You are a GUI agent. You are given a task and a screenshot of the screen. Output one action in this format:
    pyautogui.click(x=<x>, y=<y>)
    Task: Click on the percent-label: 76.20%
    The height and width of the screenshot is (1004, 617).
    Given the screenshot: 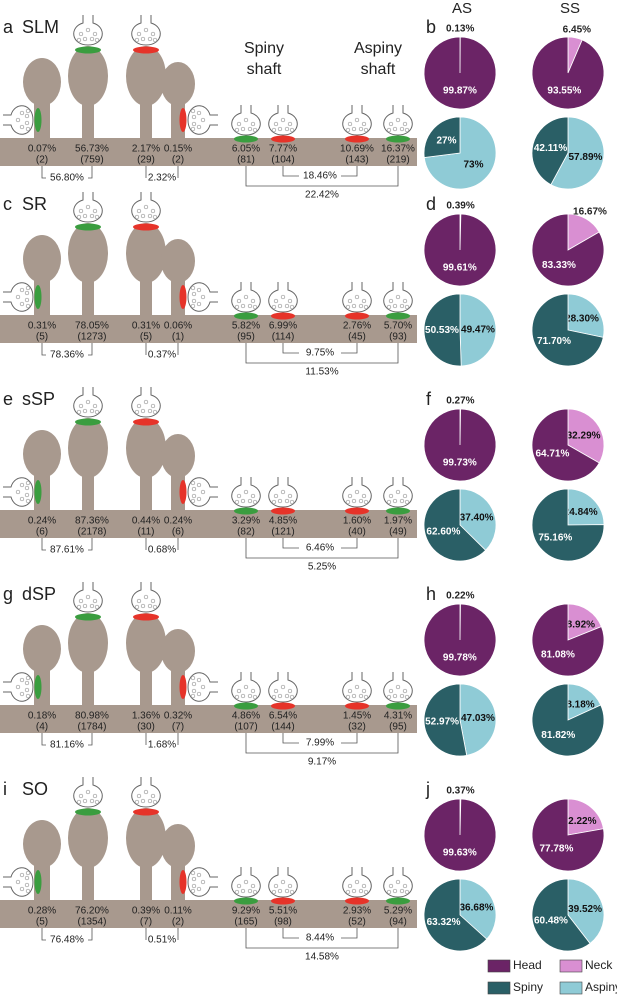 What is the action you would take?
    pyautogui.click(x=92, y=911)
    